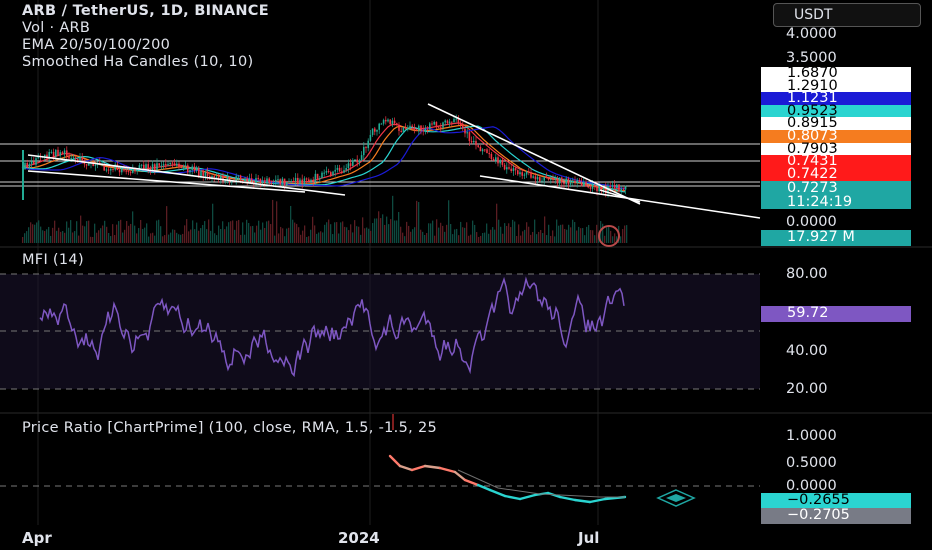  What do you see at coordinates (811, 486) in the screenshot?
I see `ratio-tick: 0.0000` at bounding box center [811, 486].